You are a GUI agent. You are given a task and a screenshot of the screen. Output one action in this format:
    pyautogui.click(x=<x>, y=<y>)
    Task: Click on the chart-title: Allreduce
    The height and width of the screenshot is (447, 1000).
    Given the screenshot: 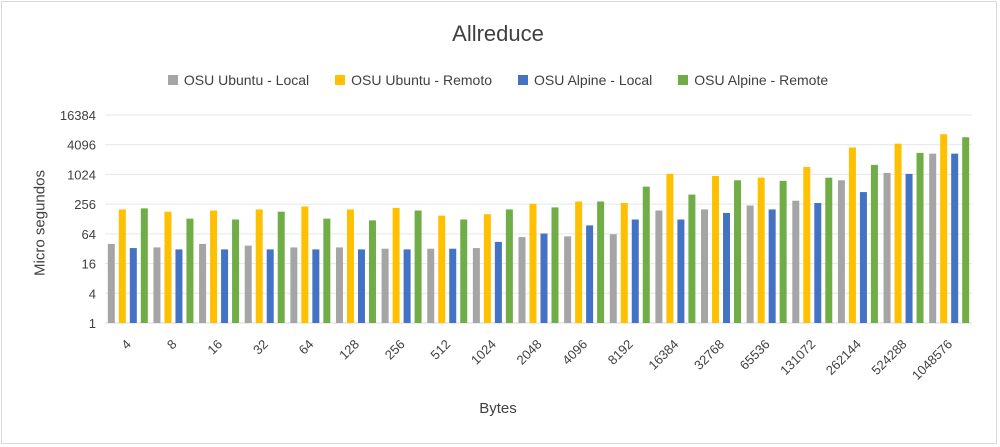 What is the action you would take?
    pyautogui.click(x=498, y=33)
    